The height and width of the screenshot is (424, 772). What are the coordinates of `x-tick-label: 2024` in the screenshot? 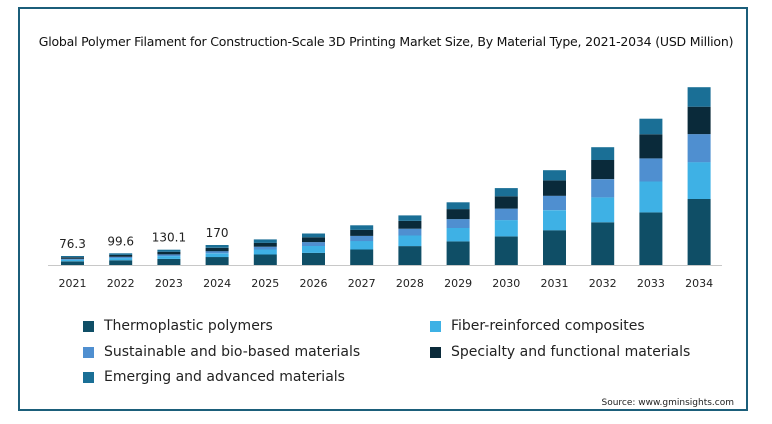 It's located at (217, 283).